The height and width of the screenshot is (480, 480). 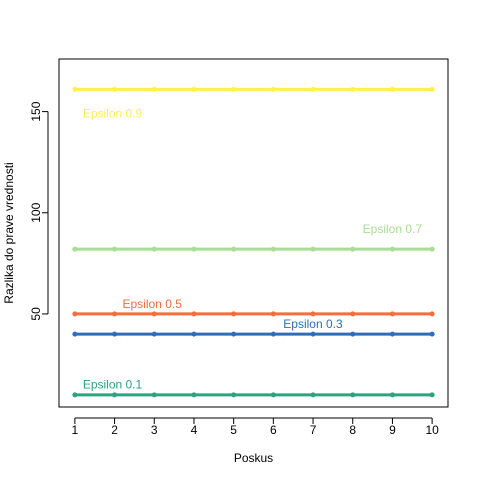 I want to click on series: Epsilon 0.1, so click(x=253, y=388).